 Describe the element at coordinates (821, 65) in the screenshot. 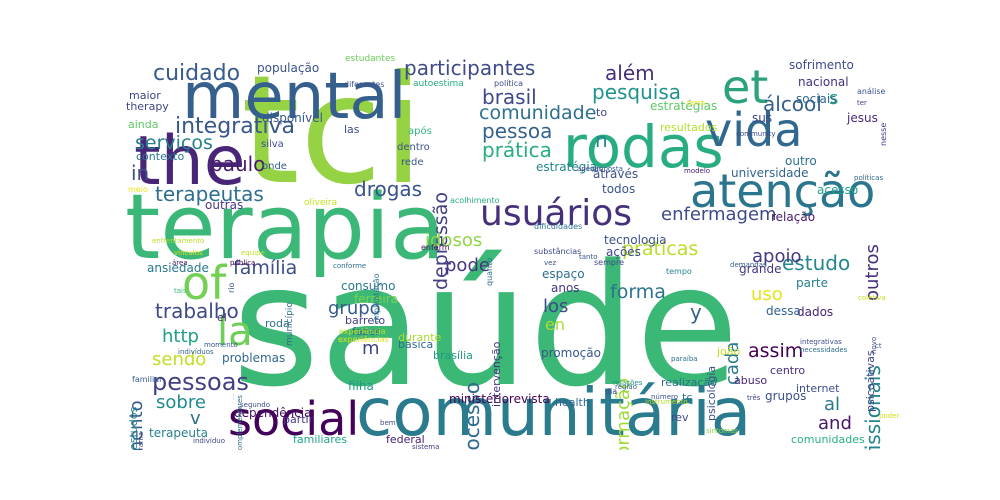

I see `cloud-word: sofrimento` at that location.